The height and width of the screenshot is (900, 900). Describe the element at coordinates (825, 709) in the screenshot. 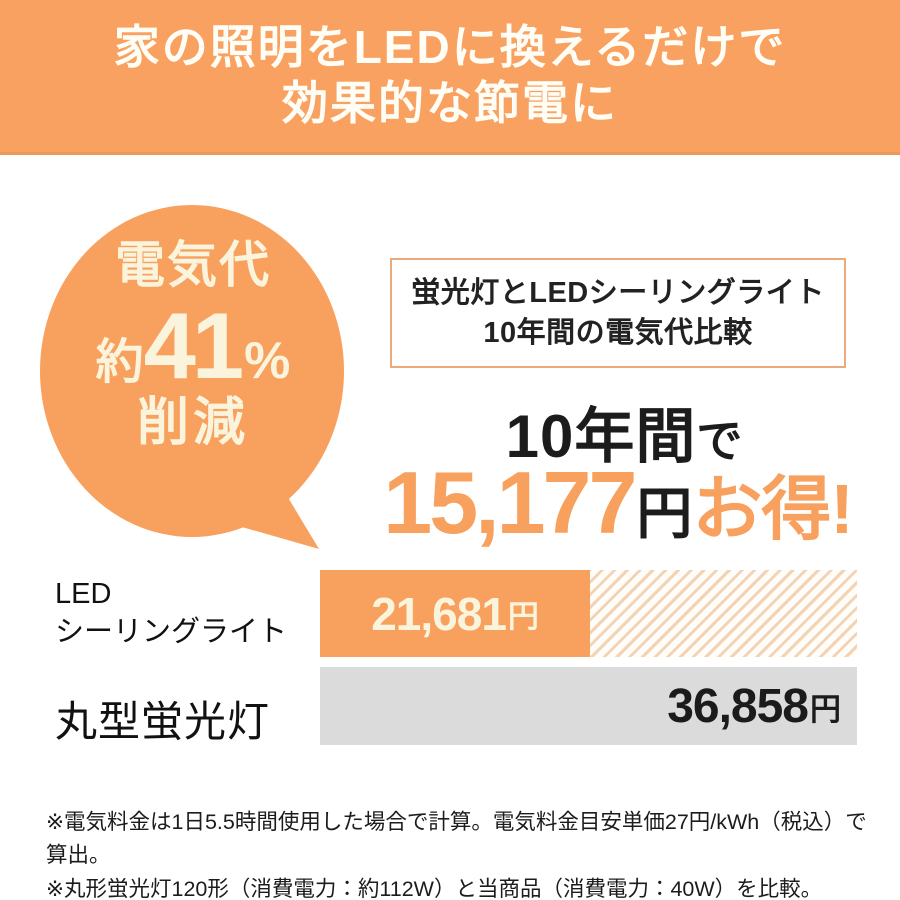

I see `bar-fluorescent-value-unit: 円` at that location.